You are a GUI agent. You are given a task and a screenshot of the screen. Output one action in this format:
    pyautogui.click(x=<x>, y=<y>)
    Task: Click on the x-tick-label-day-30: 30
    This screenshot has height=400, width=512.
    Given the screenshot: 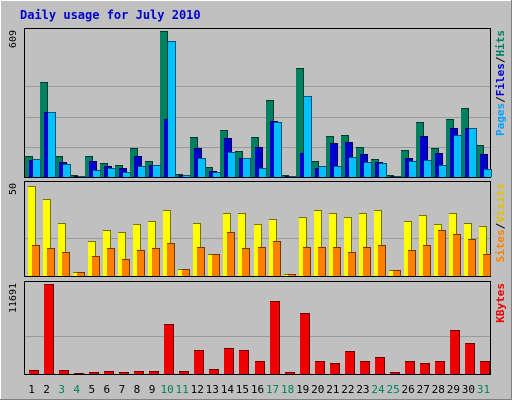 What is the action you would take?
    pyautogui.click(x=468, y=389)
    